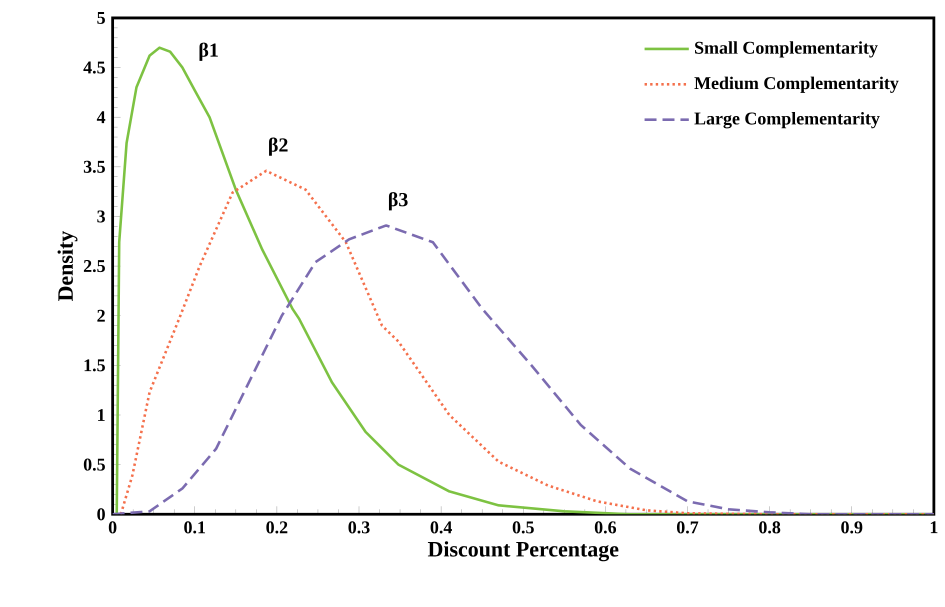  What do you see at coordinates (359, 527) in the screenshot?
I see `x-tick-label: 0.3` at bounding box center [359, 527].